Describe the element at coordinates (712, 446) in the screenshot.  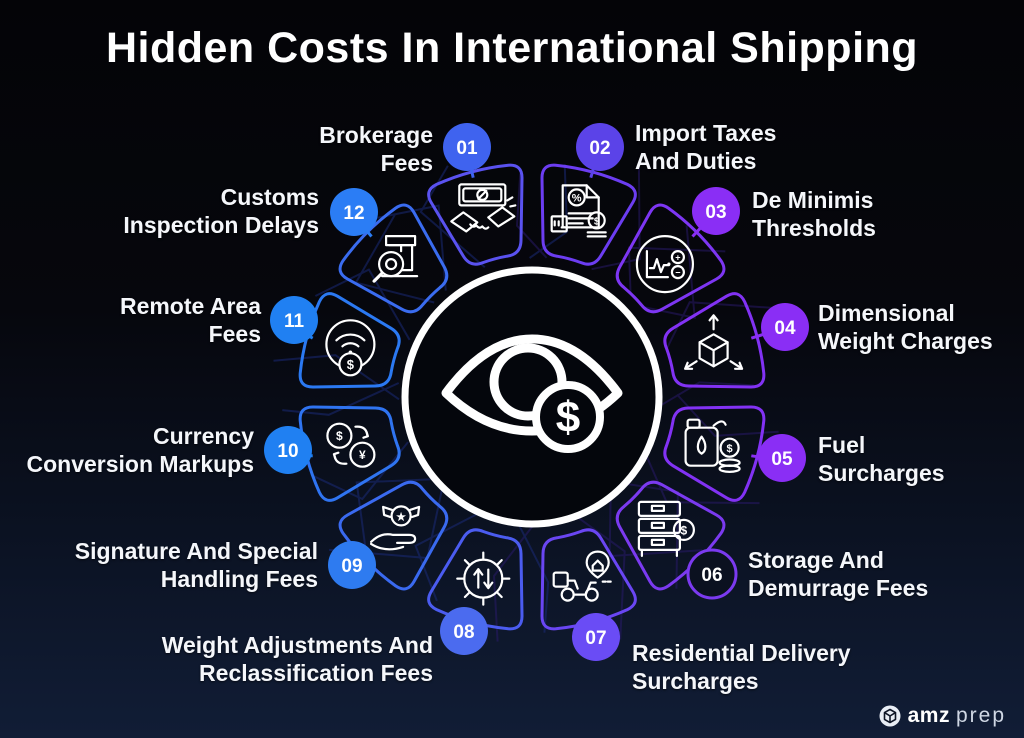
I see `fuel-can-icon: $` at that location.